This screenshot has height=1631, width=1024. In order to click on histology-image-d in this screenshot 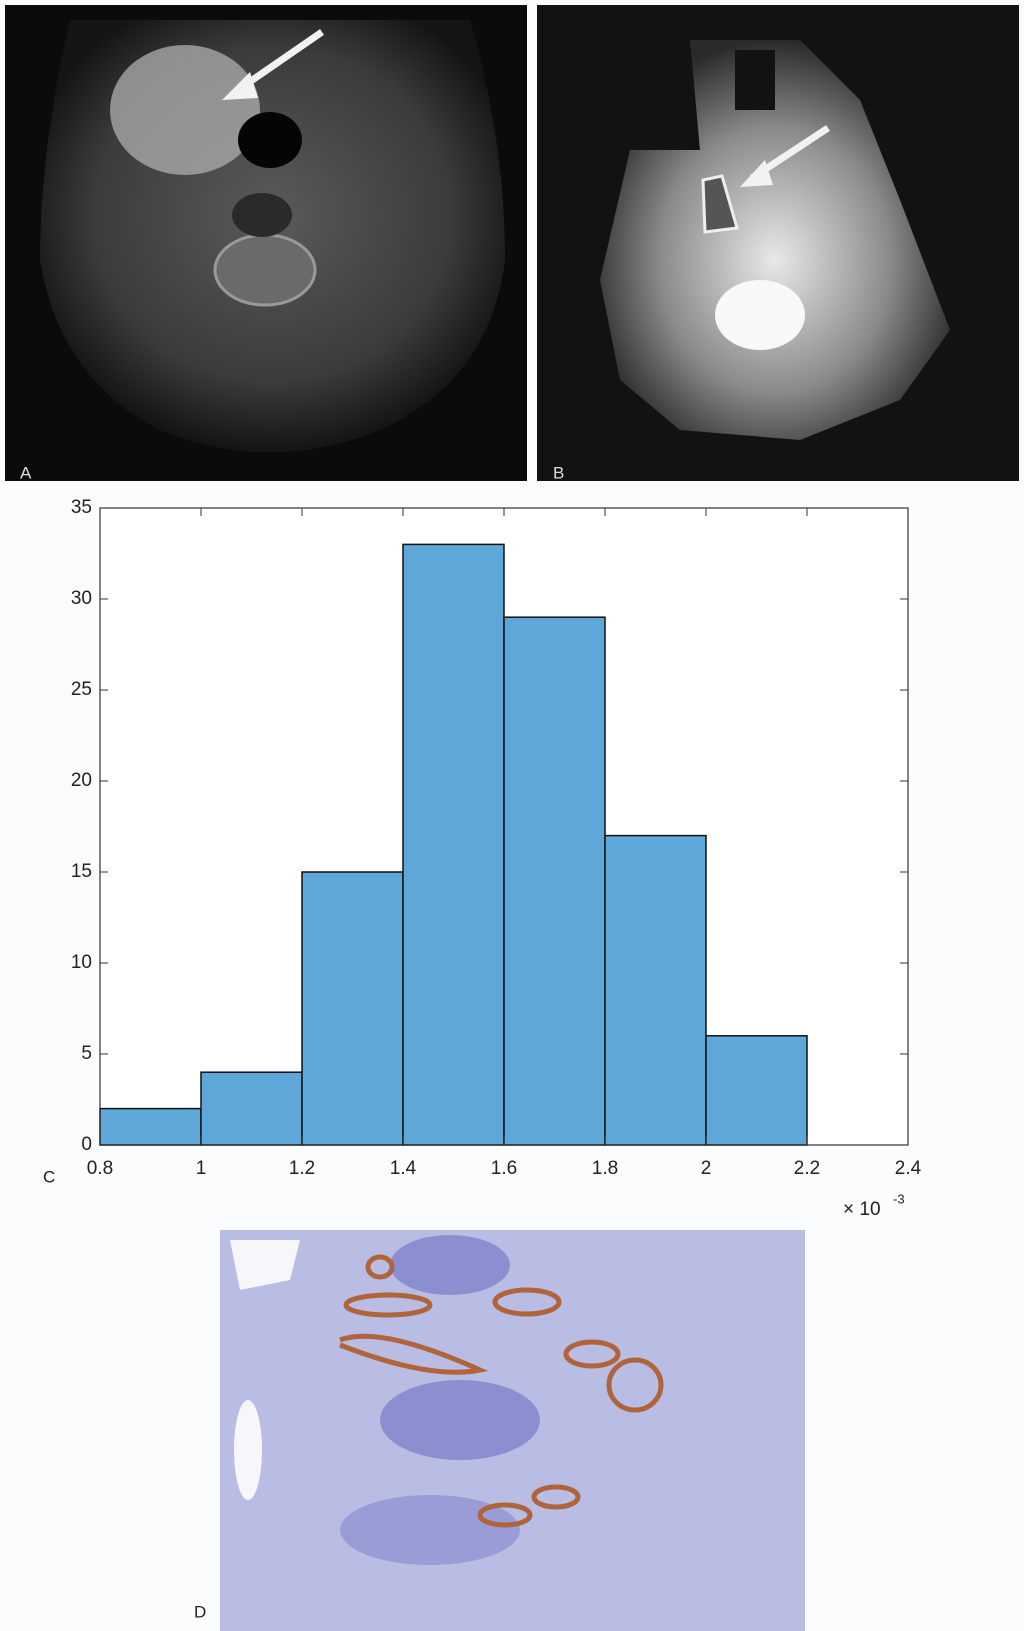, I will do `click(512, 1430)`.